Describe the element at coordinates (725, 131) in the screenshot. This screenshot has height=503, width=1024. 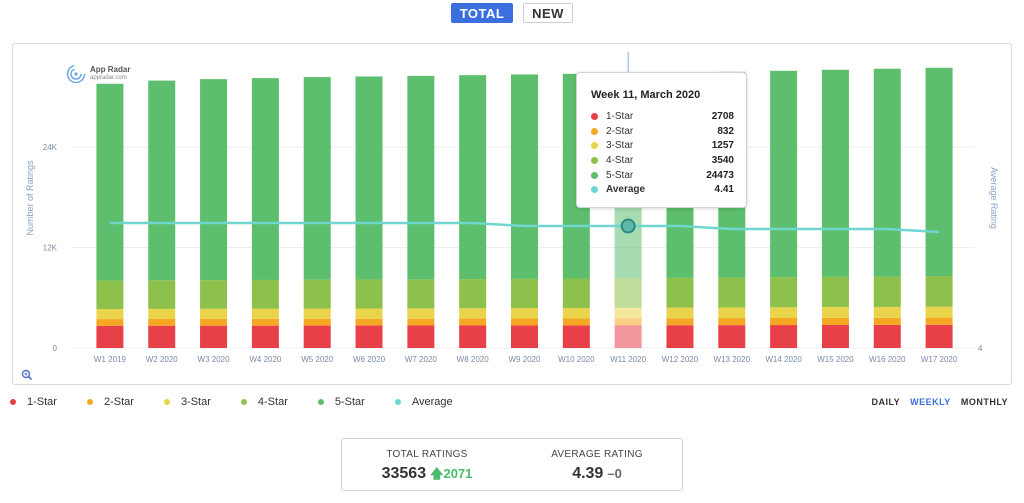
I see `tooltip-row-value: 832` at that location.